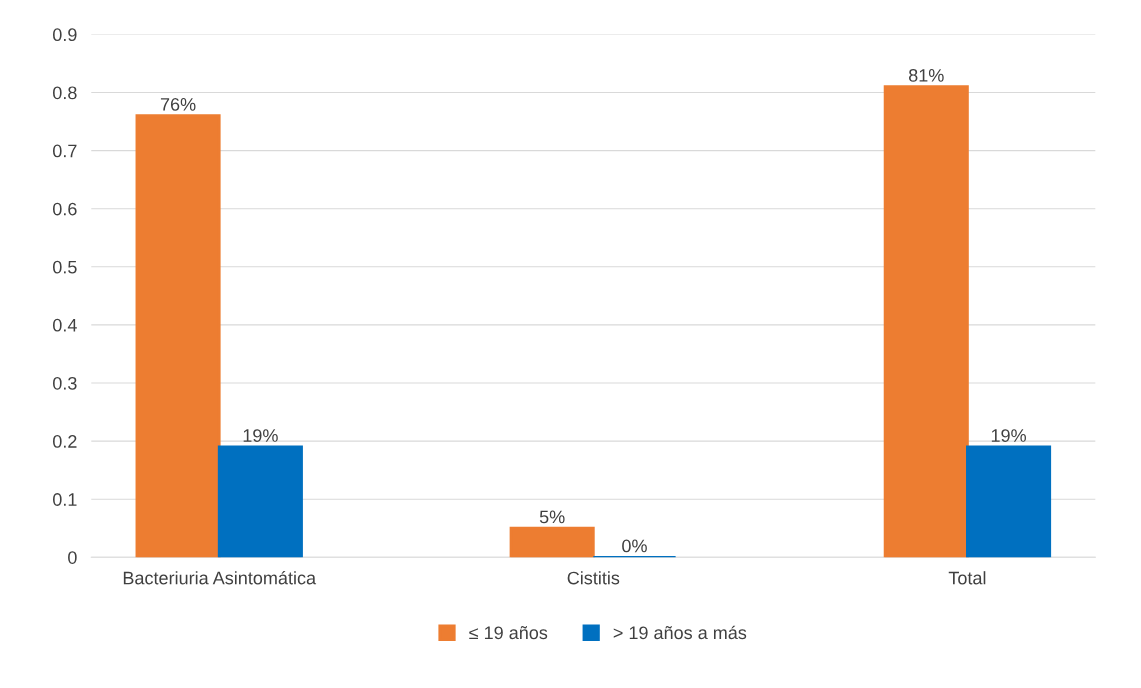  I want to click on y-tick-label: 0.4, so click(65, 325).